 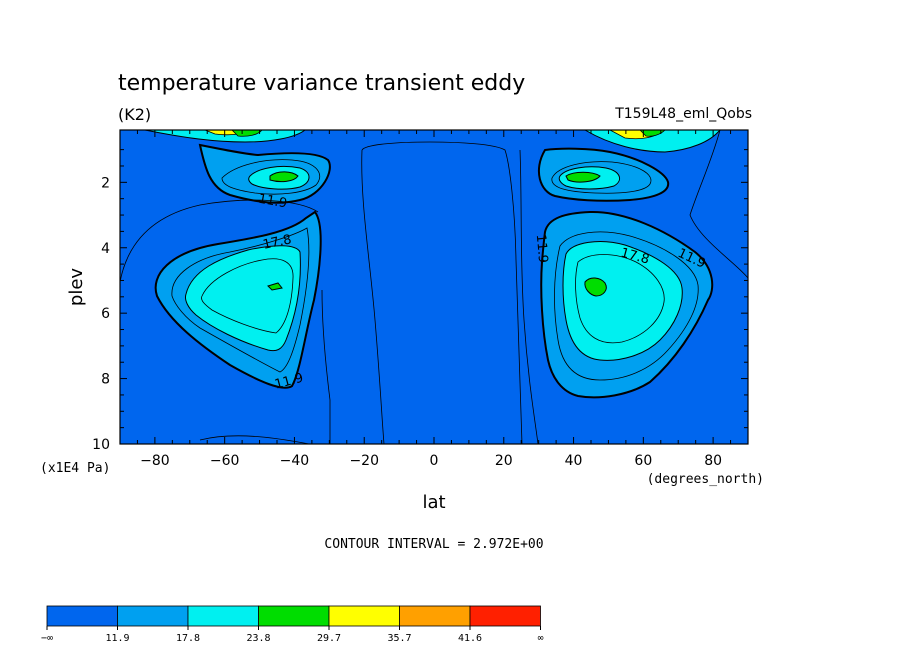 What do you see at coordinates (504, 461) in the screenshot?
I see `x-tick-label: 20` at bounding box center [504, 461].